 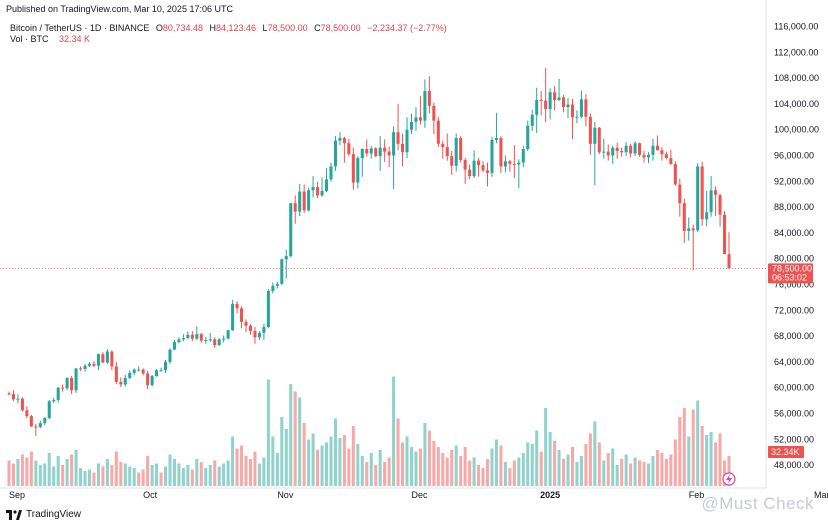 I want to click on symbol-label: Bitcoin / TetherUS · 1D · BINANCE, so click(x=80, y=28).